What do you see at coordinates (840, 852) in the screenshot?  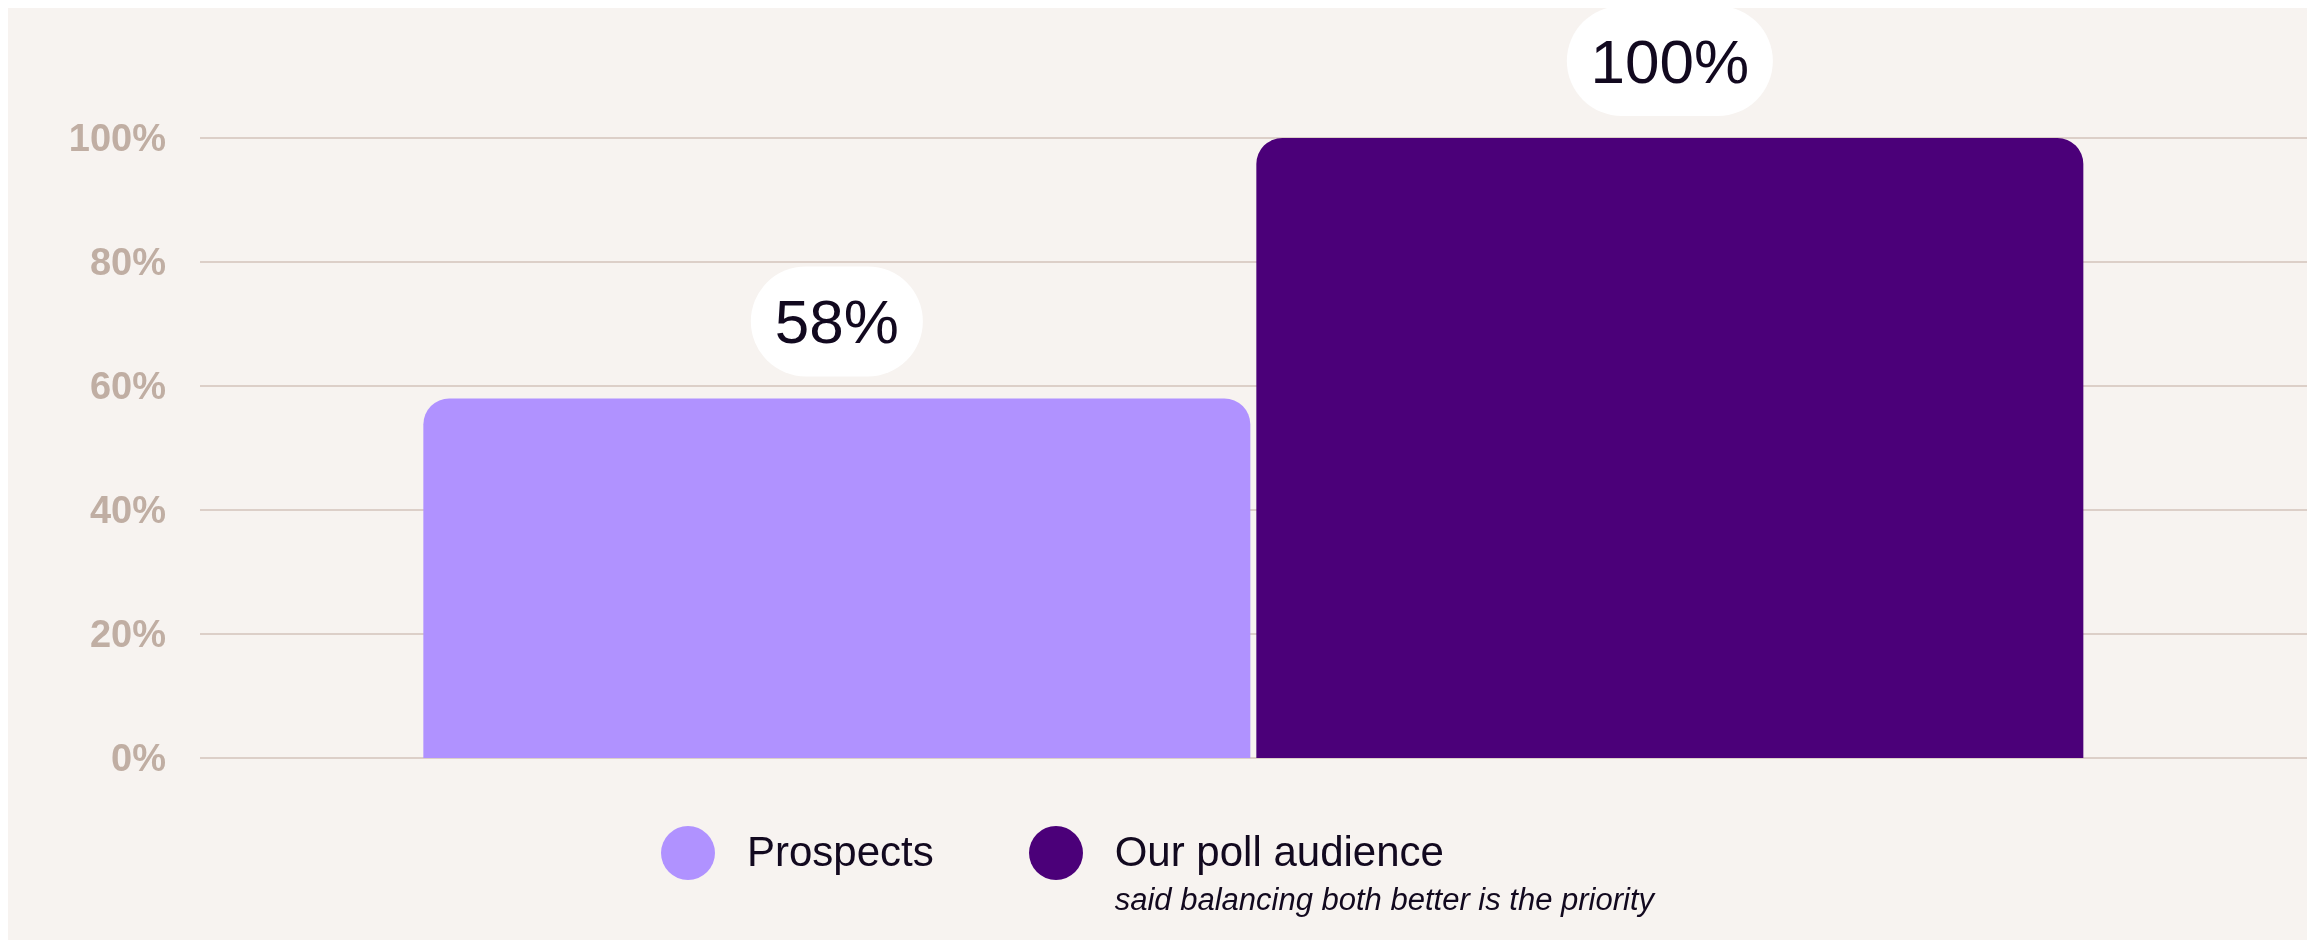 I see `legend-label: Prospects` at bounding box center [840, 852].